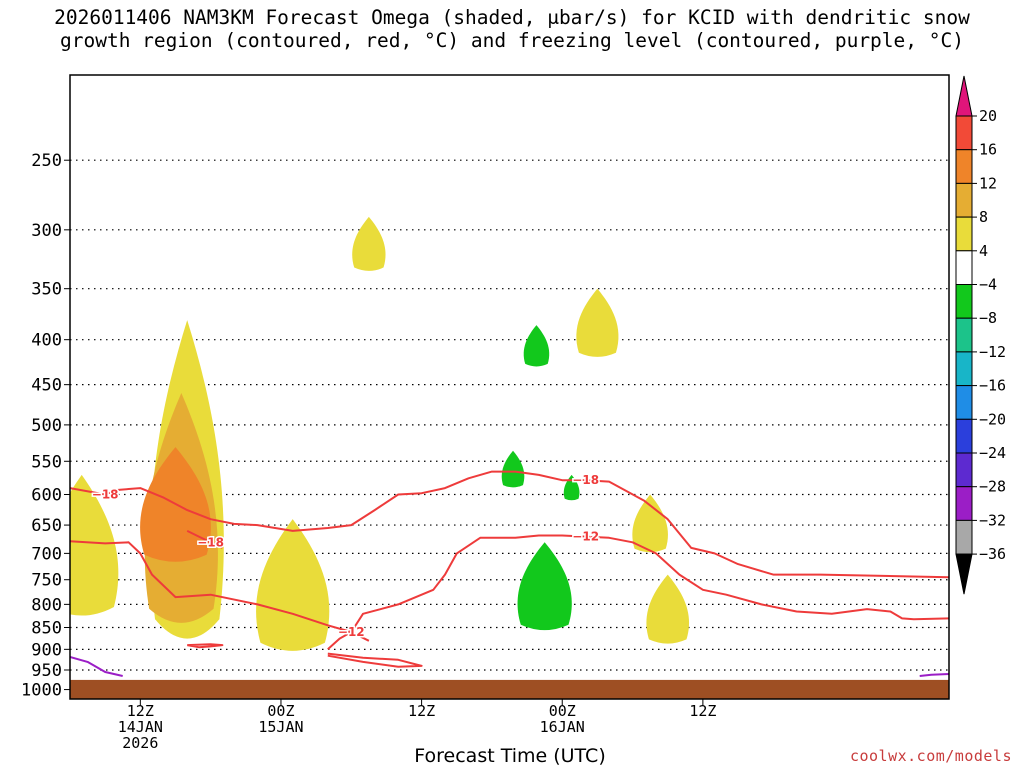 This screenshot has width=1024, height=768. I want to click on y-tick-label: 750, so click(46, 581).